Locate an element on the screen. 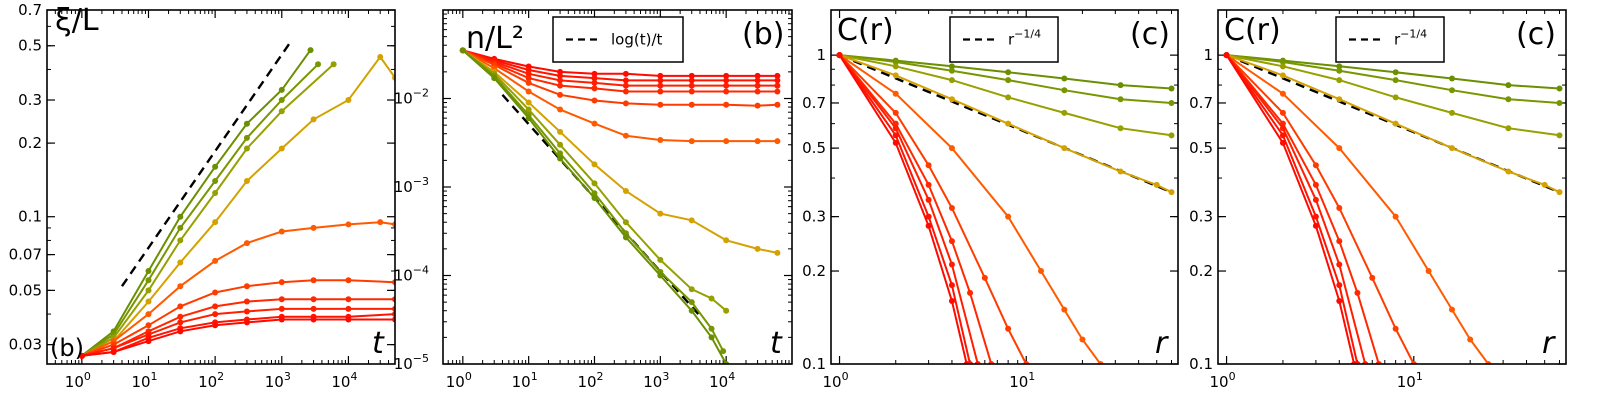 This screenshot has width=1600, height=400. x-tick-label: 10² is located at coordinates (590, 380).